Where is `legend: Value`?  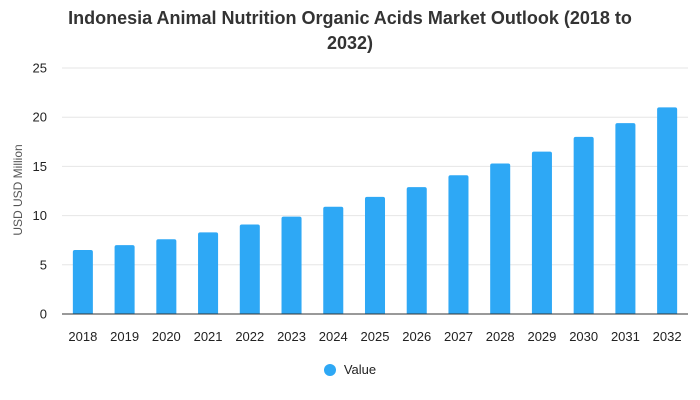
legend: Value is located at coordinates (350, 369).